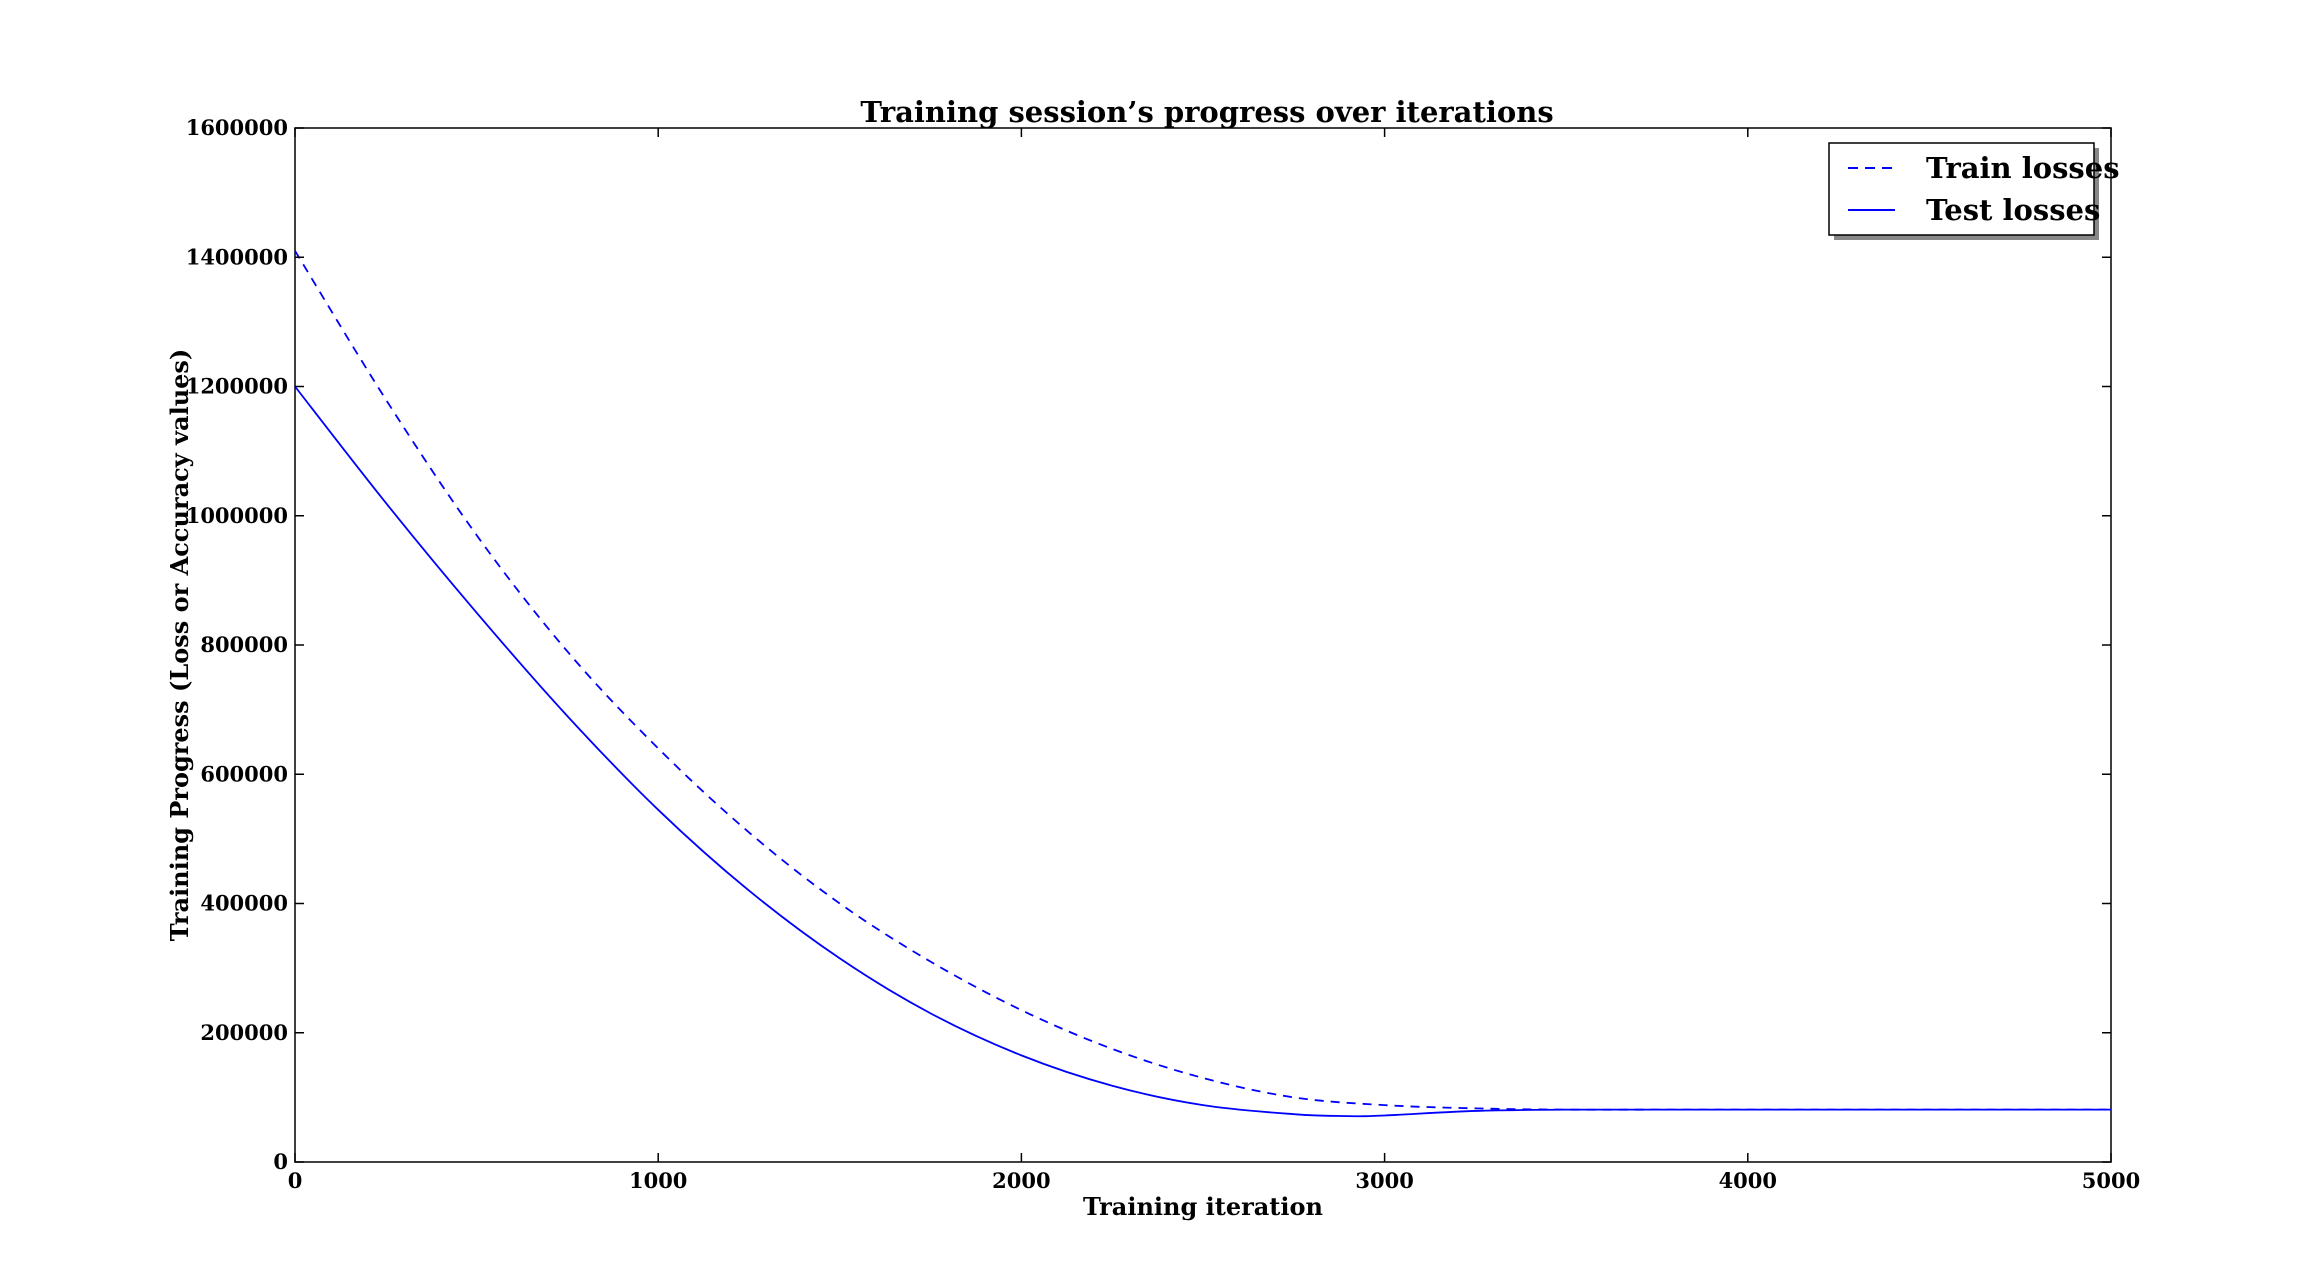  What do you see at coordinates (1384, 1180) in the screenshot?
I see `x-tick-label: 3000` at bounding box center [1384, 1180].